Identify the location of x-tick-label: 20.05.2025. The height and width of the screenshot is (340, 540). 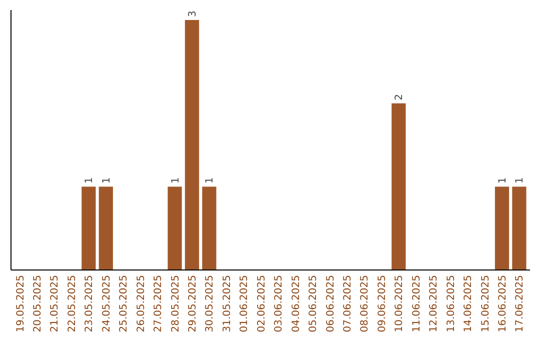
(38, 303).